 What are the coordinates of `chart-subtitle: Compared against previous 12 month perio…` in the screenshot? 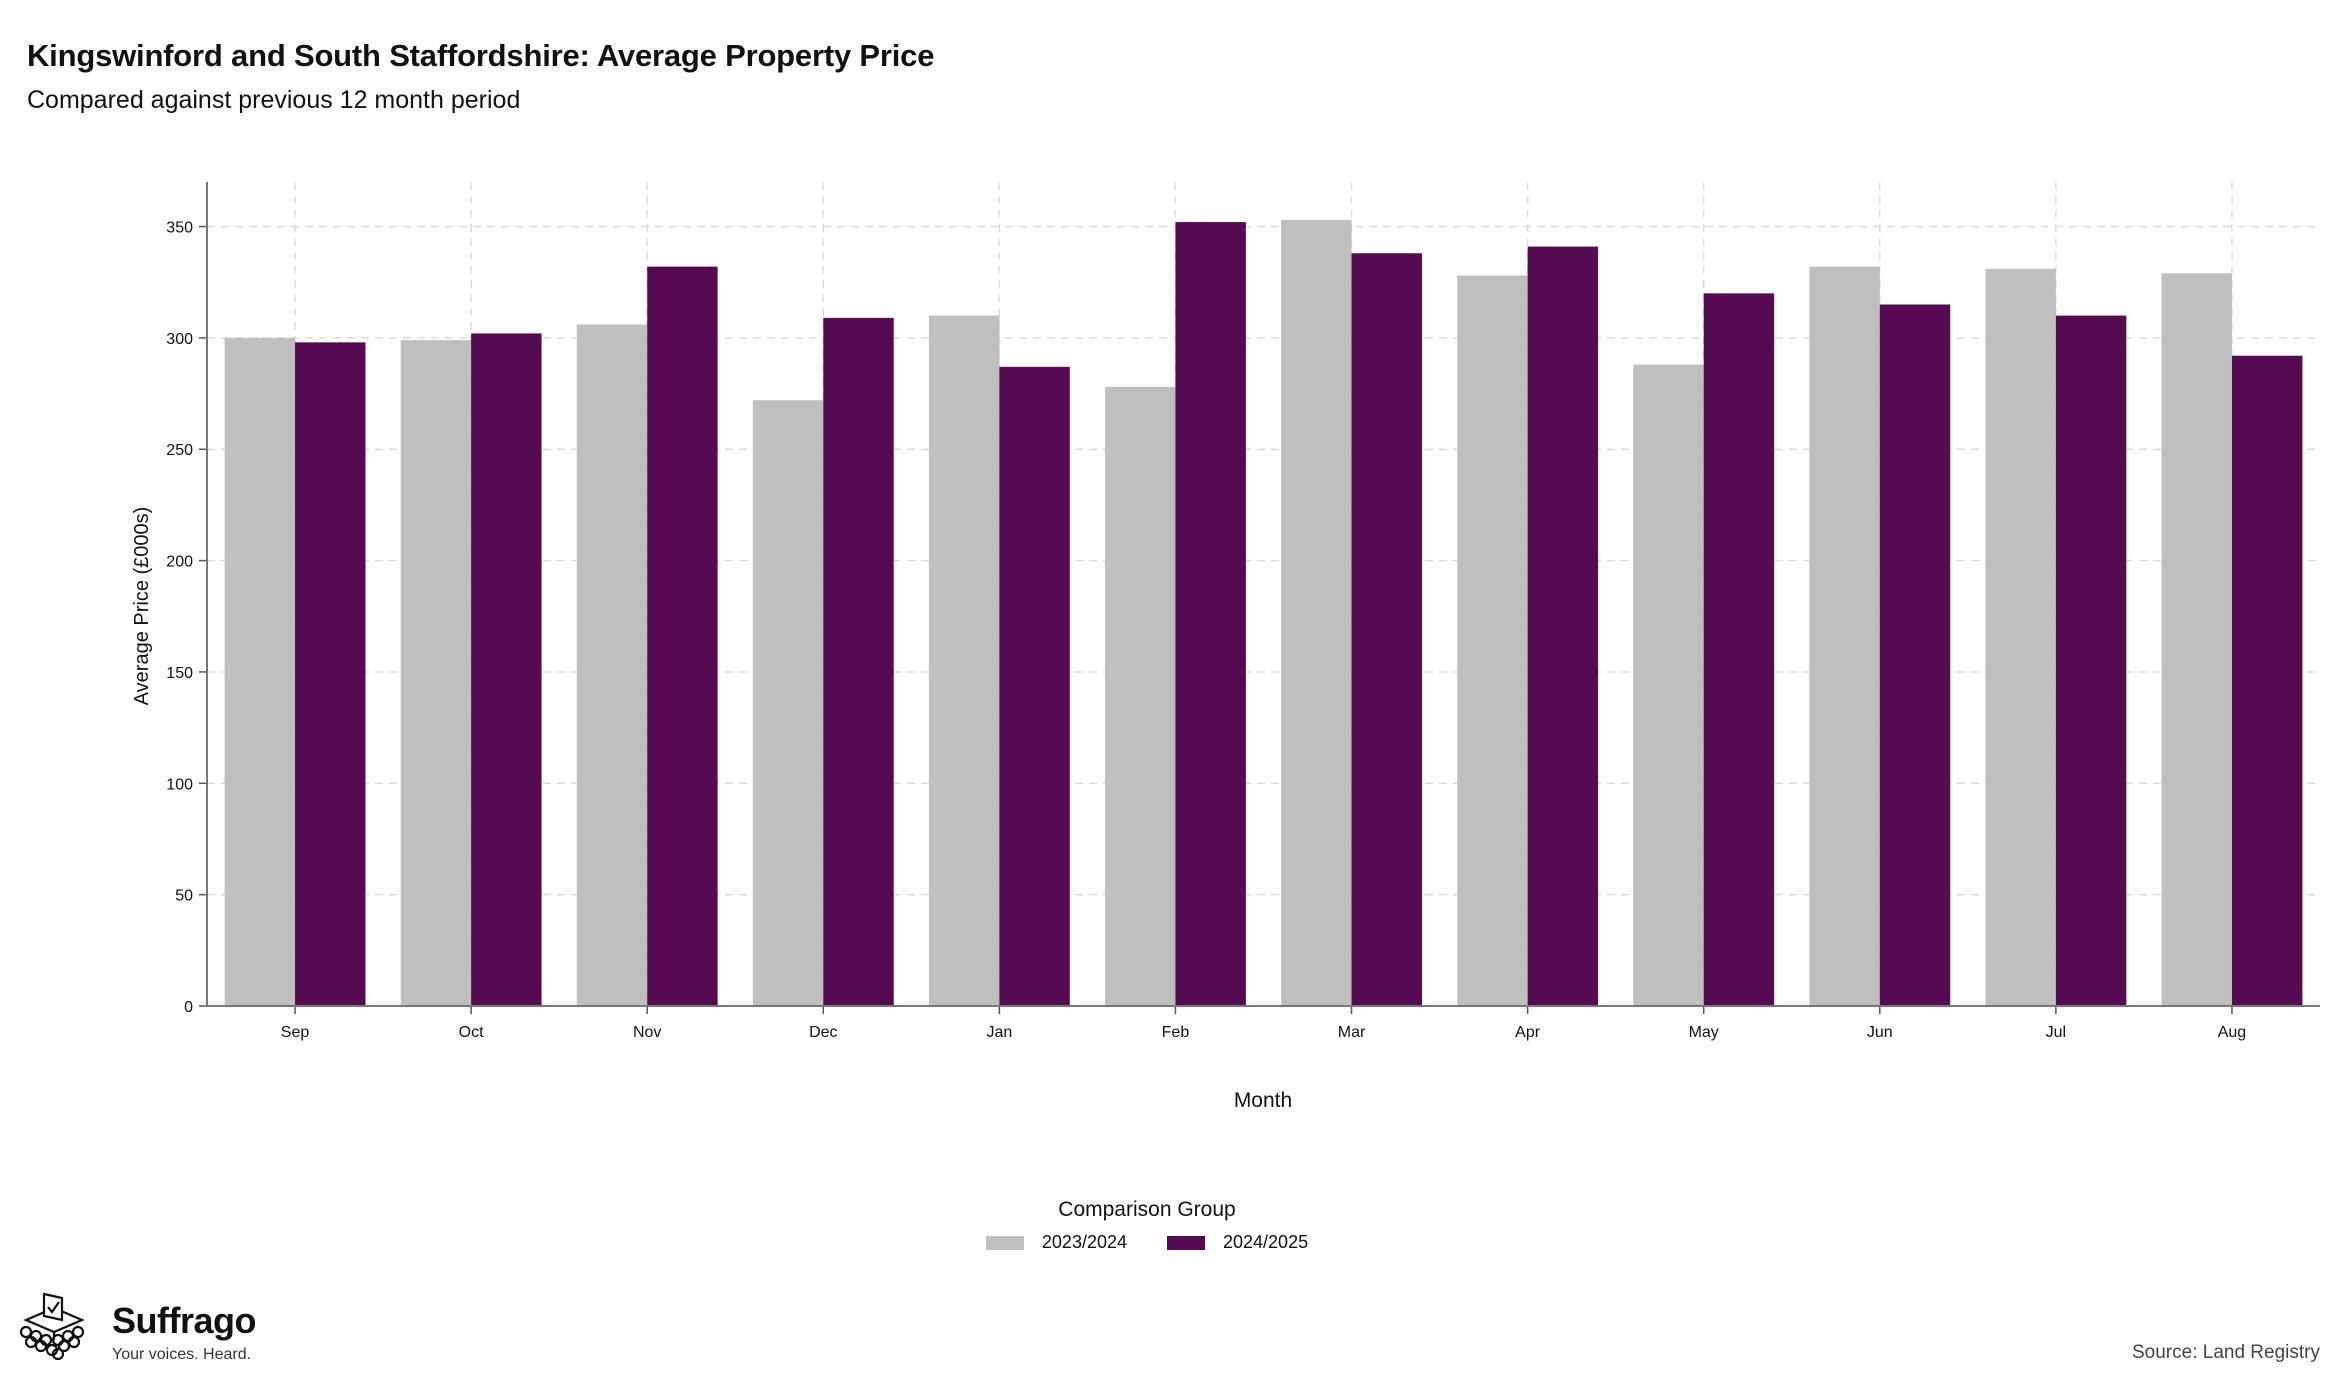 It's located at (274, 100).